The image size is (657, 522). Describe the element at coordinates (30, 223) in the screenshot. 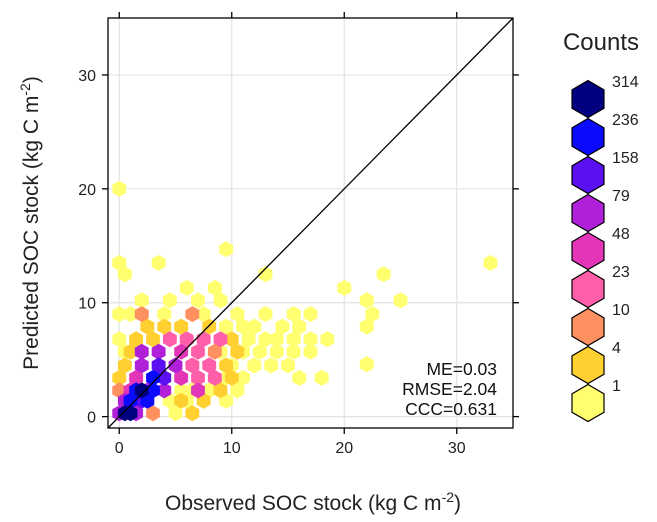

I see `y-axis-title: Predicted SOC stock (kg C m-2)` at that location.